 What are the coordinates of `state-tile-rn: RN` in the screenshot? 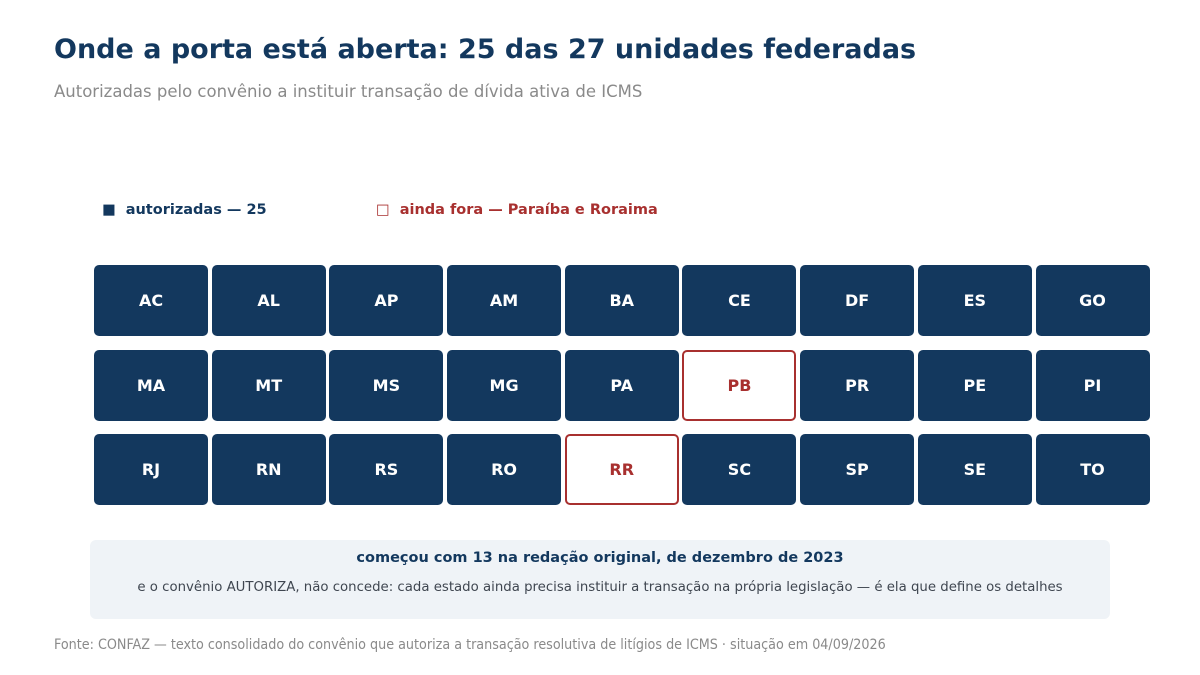 It's located at (268, 469).